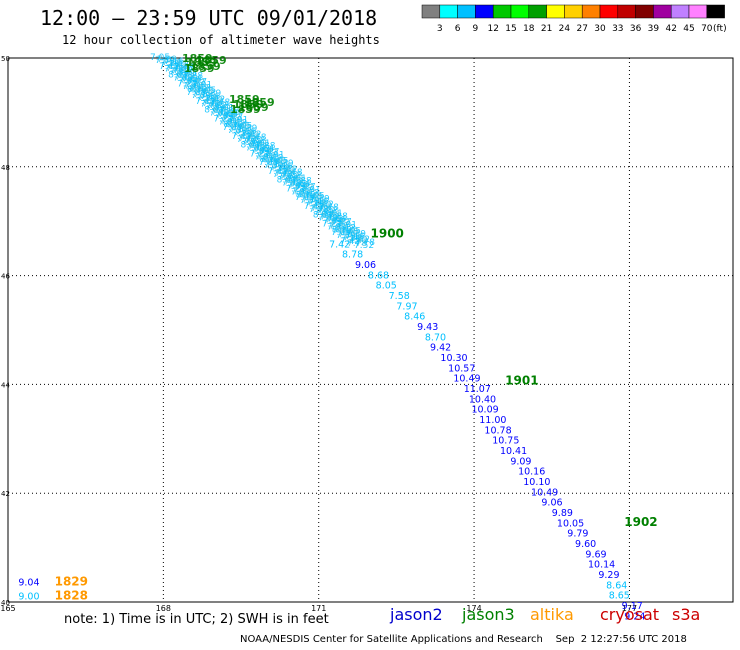  Describe the element at coordinates (440, 29) in the screenshot. I see `colorbar-label: 3` at that location.